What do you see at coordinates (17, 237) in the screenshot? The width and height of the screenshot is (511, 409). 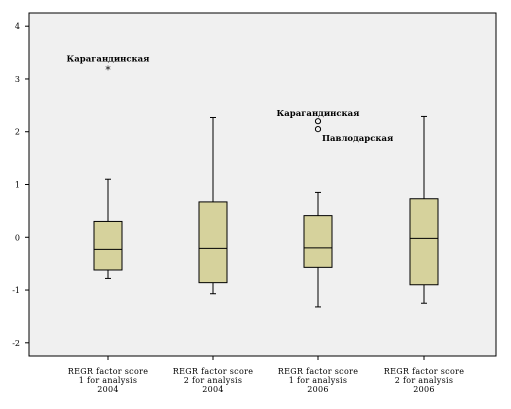 I see `y-tick-label: 0` at bounding box center [17, 237].